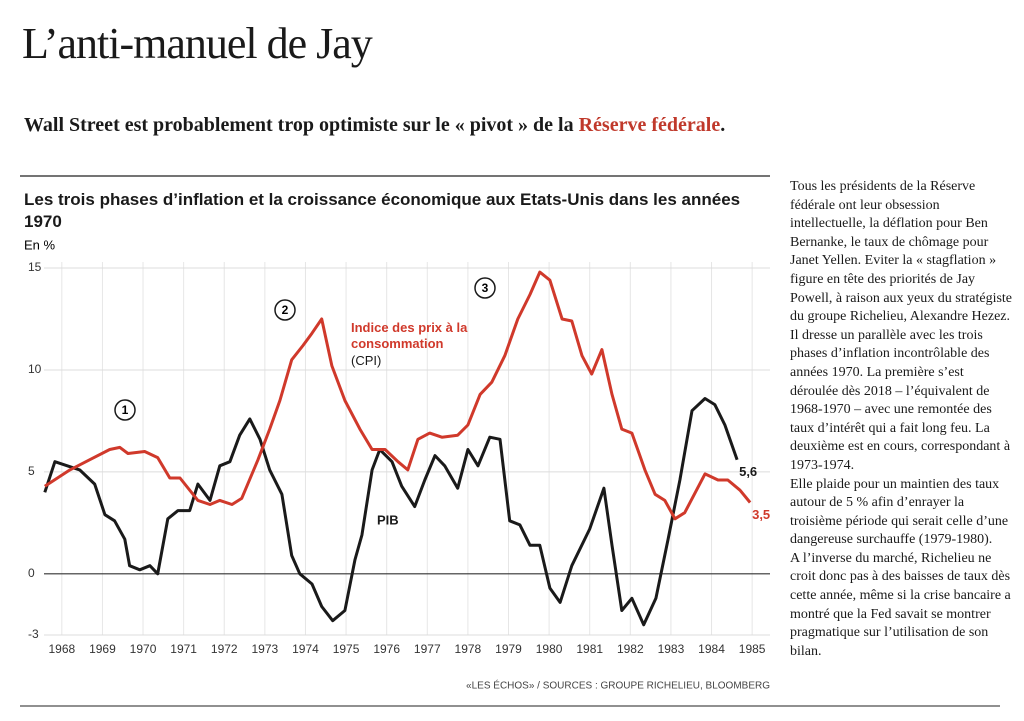 The width and height of the screenshot is (1024, 721). What do you see at coordinates (40, 244) in the screenshot?
I see `y-unit: En %` at bounding box center [40, 244].